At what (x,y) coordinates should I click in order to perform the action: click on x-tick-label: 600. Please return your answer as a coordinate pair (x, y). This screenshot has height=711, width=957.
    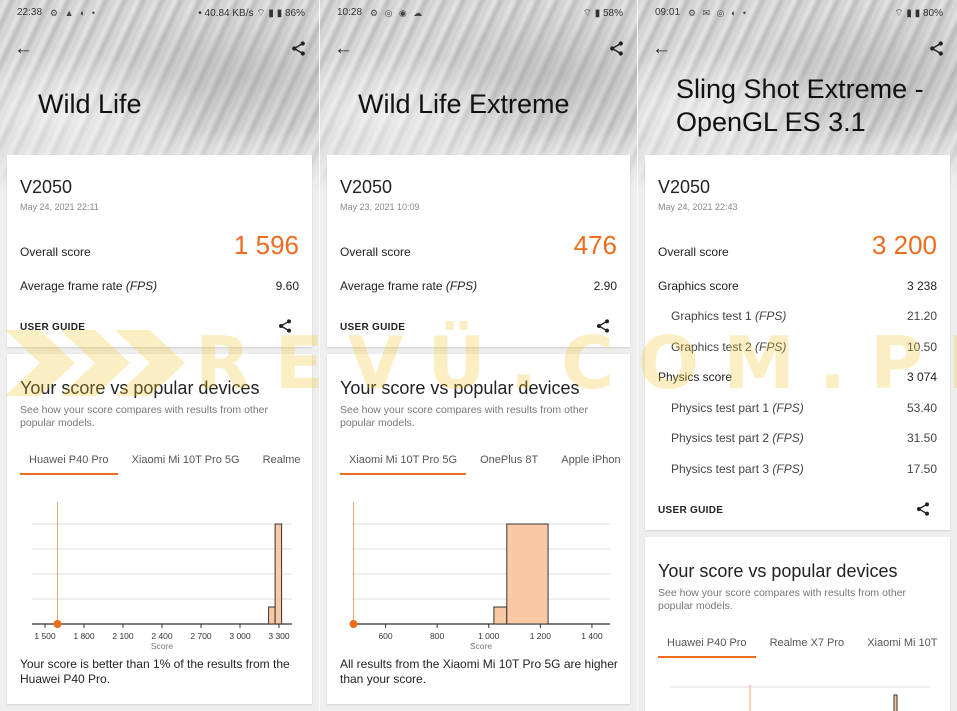
    Looking at the image, I should click on (385, 636).